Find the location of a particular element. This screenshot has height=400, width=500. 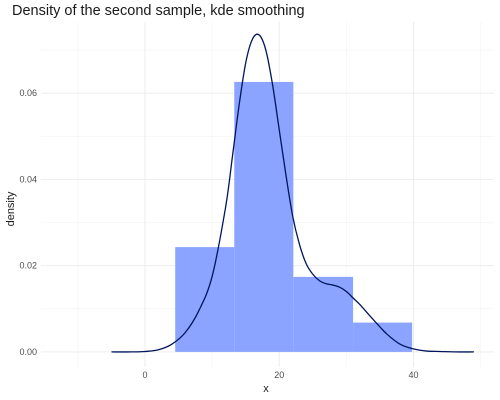

y-tick-label: 0.02 is located at coordinates (28, 266).